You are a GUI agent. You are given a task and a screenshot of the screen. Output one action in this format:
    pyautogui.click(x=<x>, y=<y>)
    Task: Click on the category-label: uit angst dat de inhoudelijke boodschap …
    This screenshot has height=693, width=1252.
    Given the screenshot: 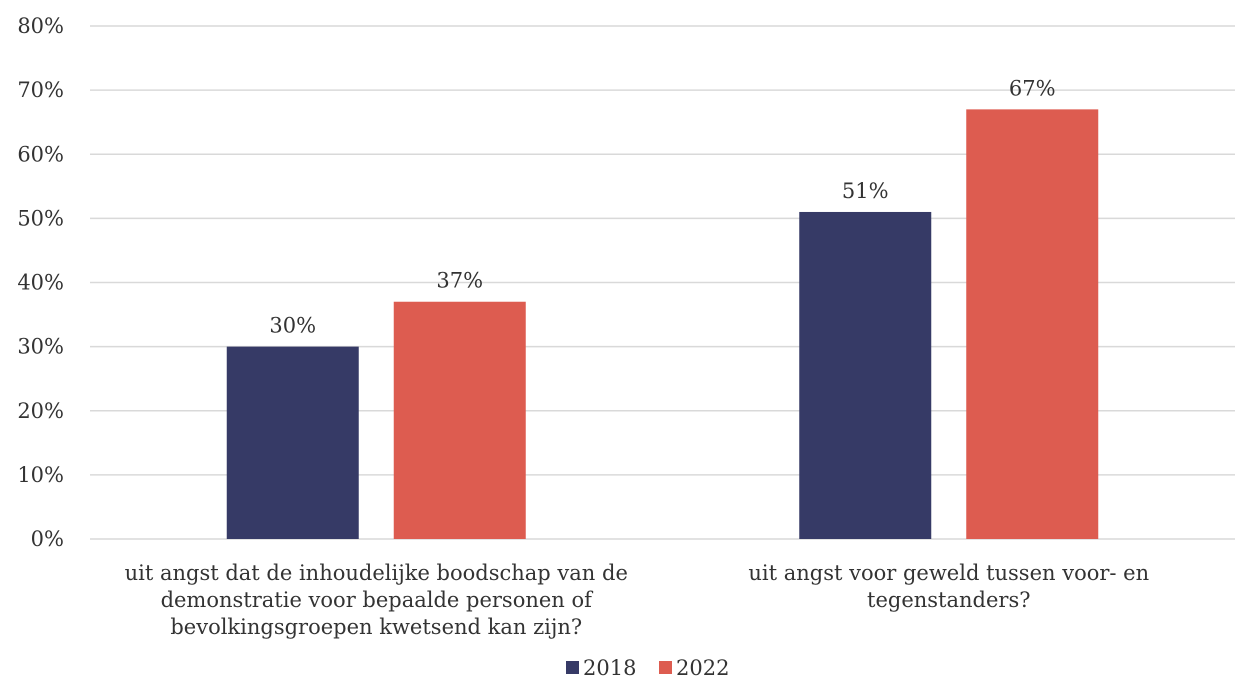 What is the action you would take?
    pyautogui.click(x=376, y=600)
    